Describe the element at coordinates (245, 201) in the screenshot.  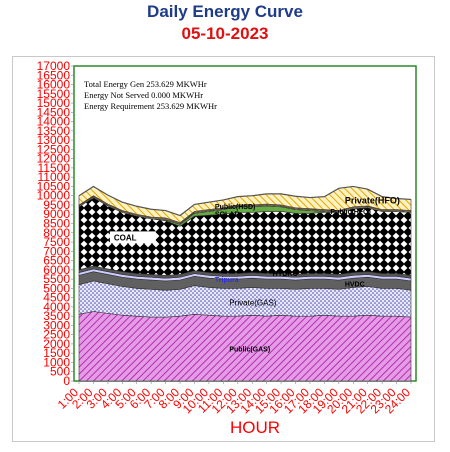
I see `total-outline` at that location.